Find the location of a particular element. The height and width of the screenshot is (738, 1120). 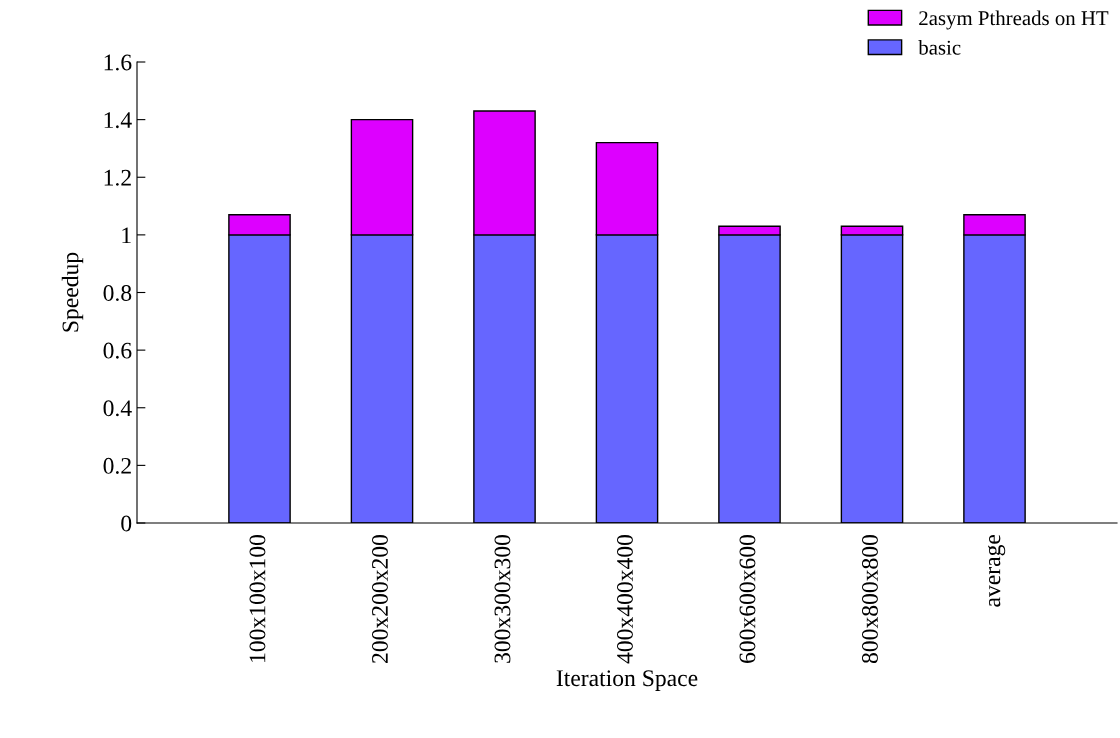

x-tick-label: 400x400x400 is located at coordinates (624, 599).